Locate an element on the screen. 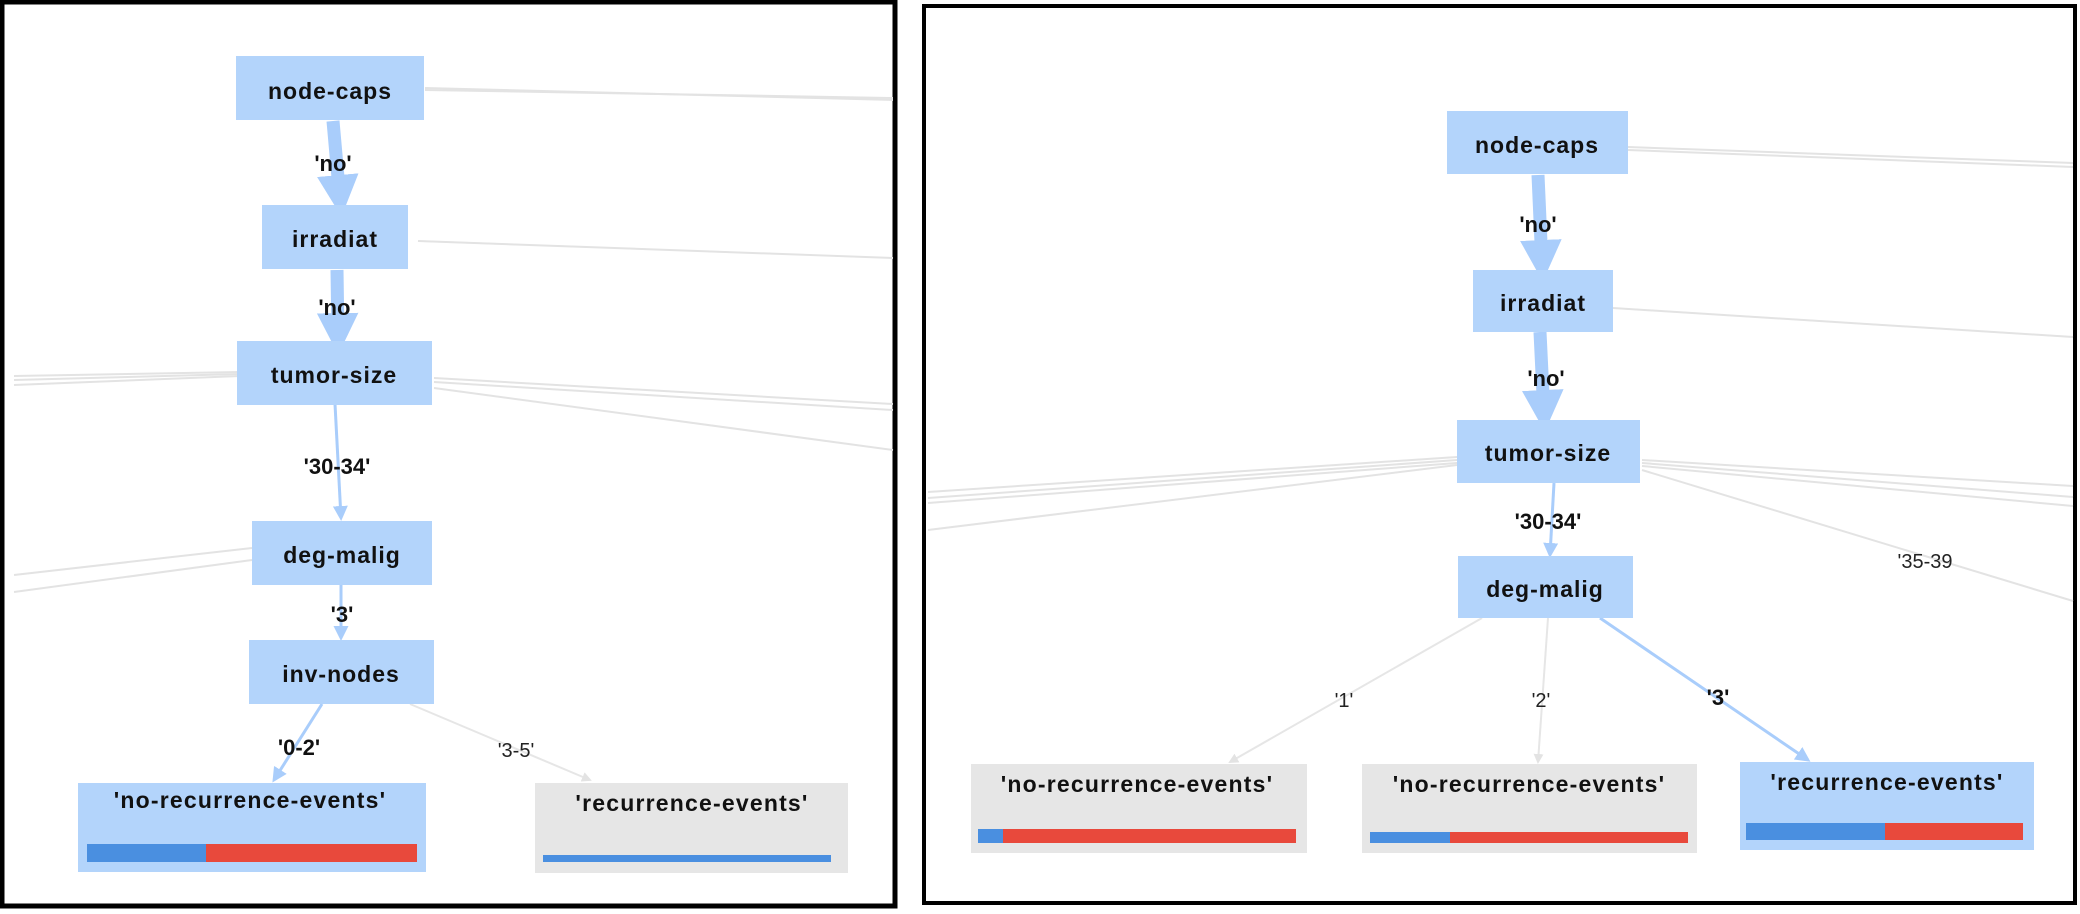 This screenshot has width=2080, height=914. left-node-irradiat-label: irradiat is located at coordinates (335, 239).